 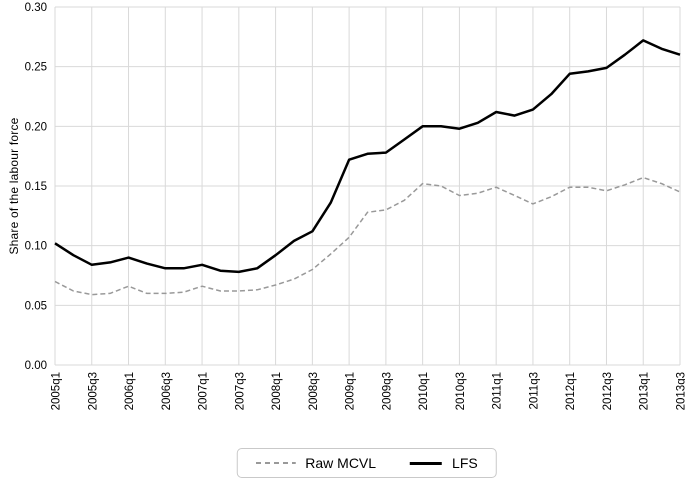 What do you see at coordinates (36, 68) in the screenshot?
I see `y-tick-label: 0.25` at bounding box center [36, 68].